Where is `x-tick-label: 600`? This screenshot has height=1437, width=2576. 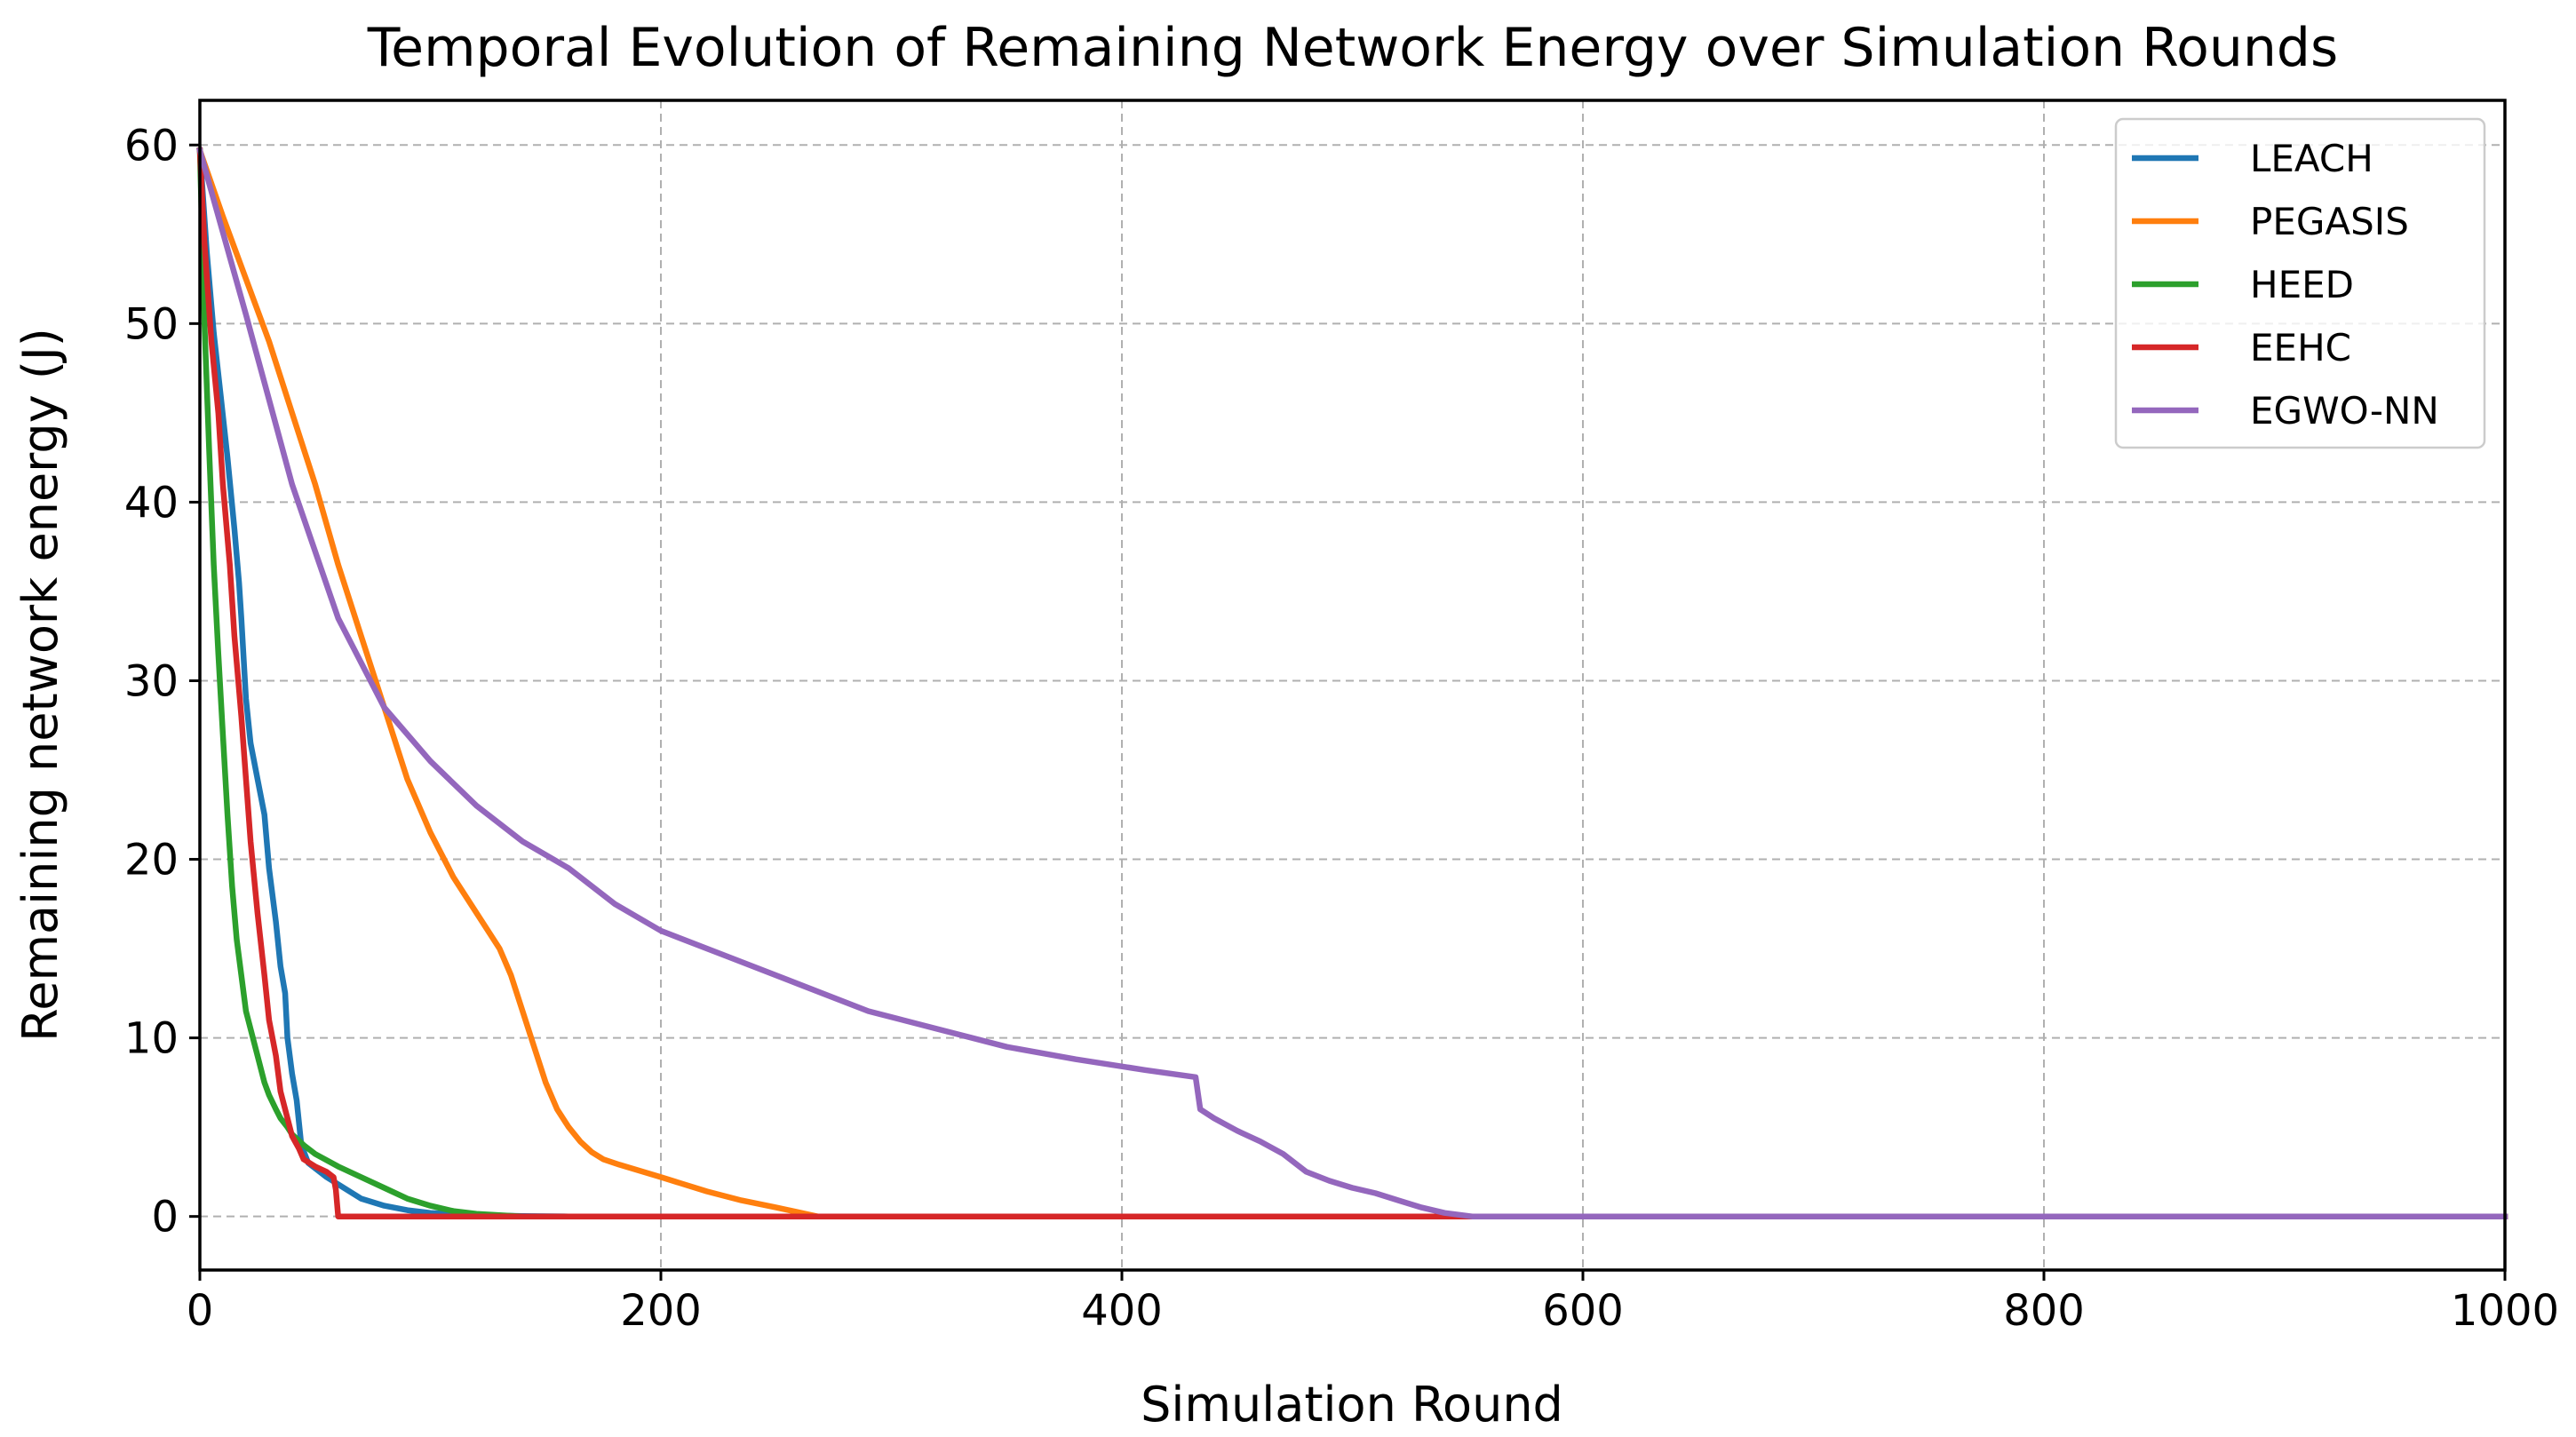 x-tick-label: 600 is located at coordinates (1583, 1311).